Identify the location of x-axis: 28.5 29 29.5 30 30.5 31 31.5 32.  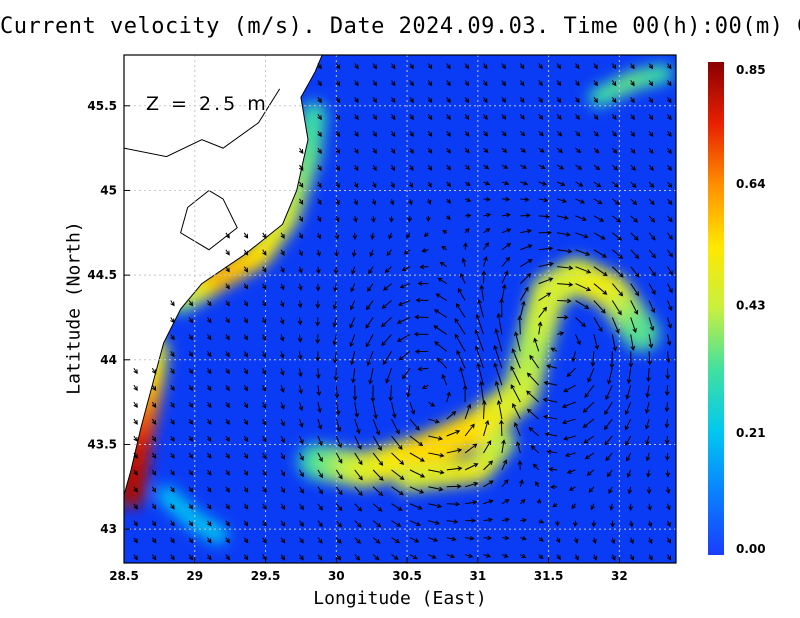
(368, 570).